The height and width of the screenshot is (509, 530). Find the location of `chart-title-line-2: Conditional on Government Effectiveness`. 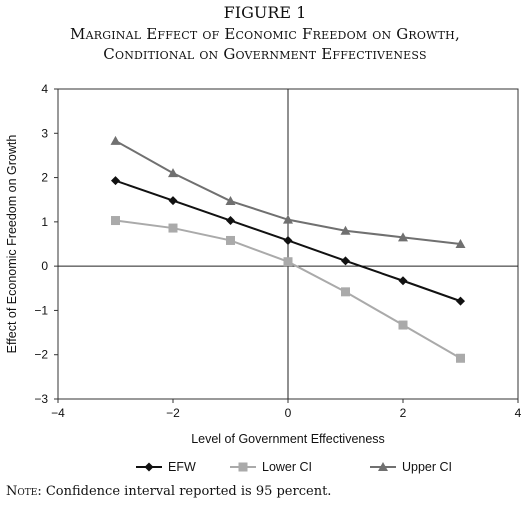

chart-title-line-2: Conditional on Government Effectiveness is located at coordinates (265, 54).